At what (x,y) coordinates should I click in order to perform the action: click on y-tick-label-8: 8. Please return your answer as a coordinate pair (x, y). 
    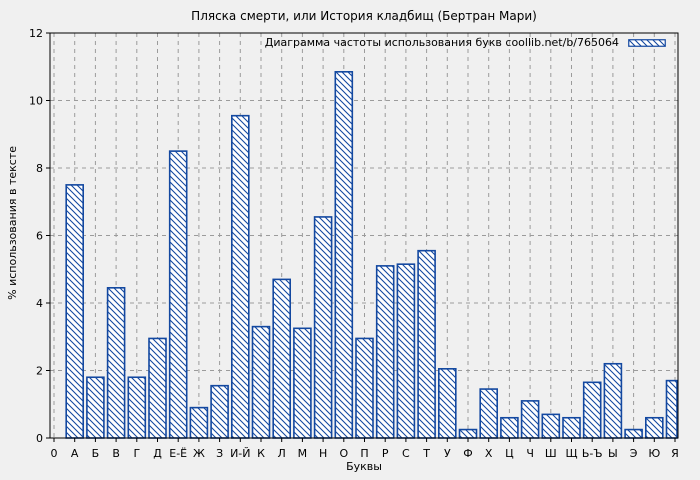
    Looking at the image, I should click on (39, 168).